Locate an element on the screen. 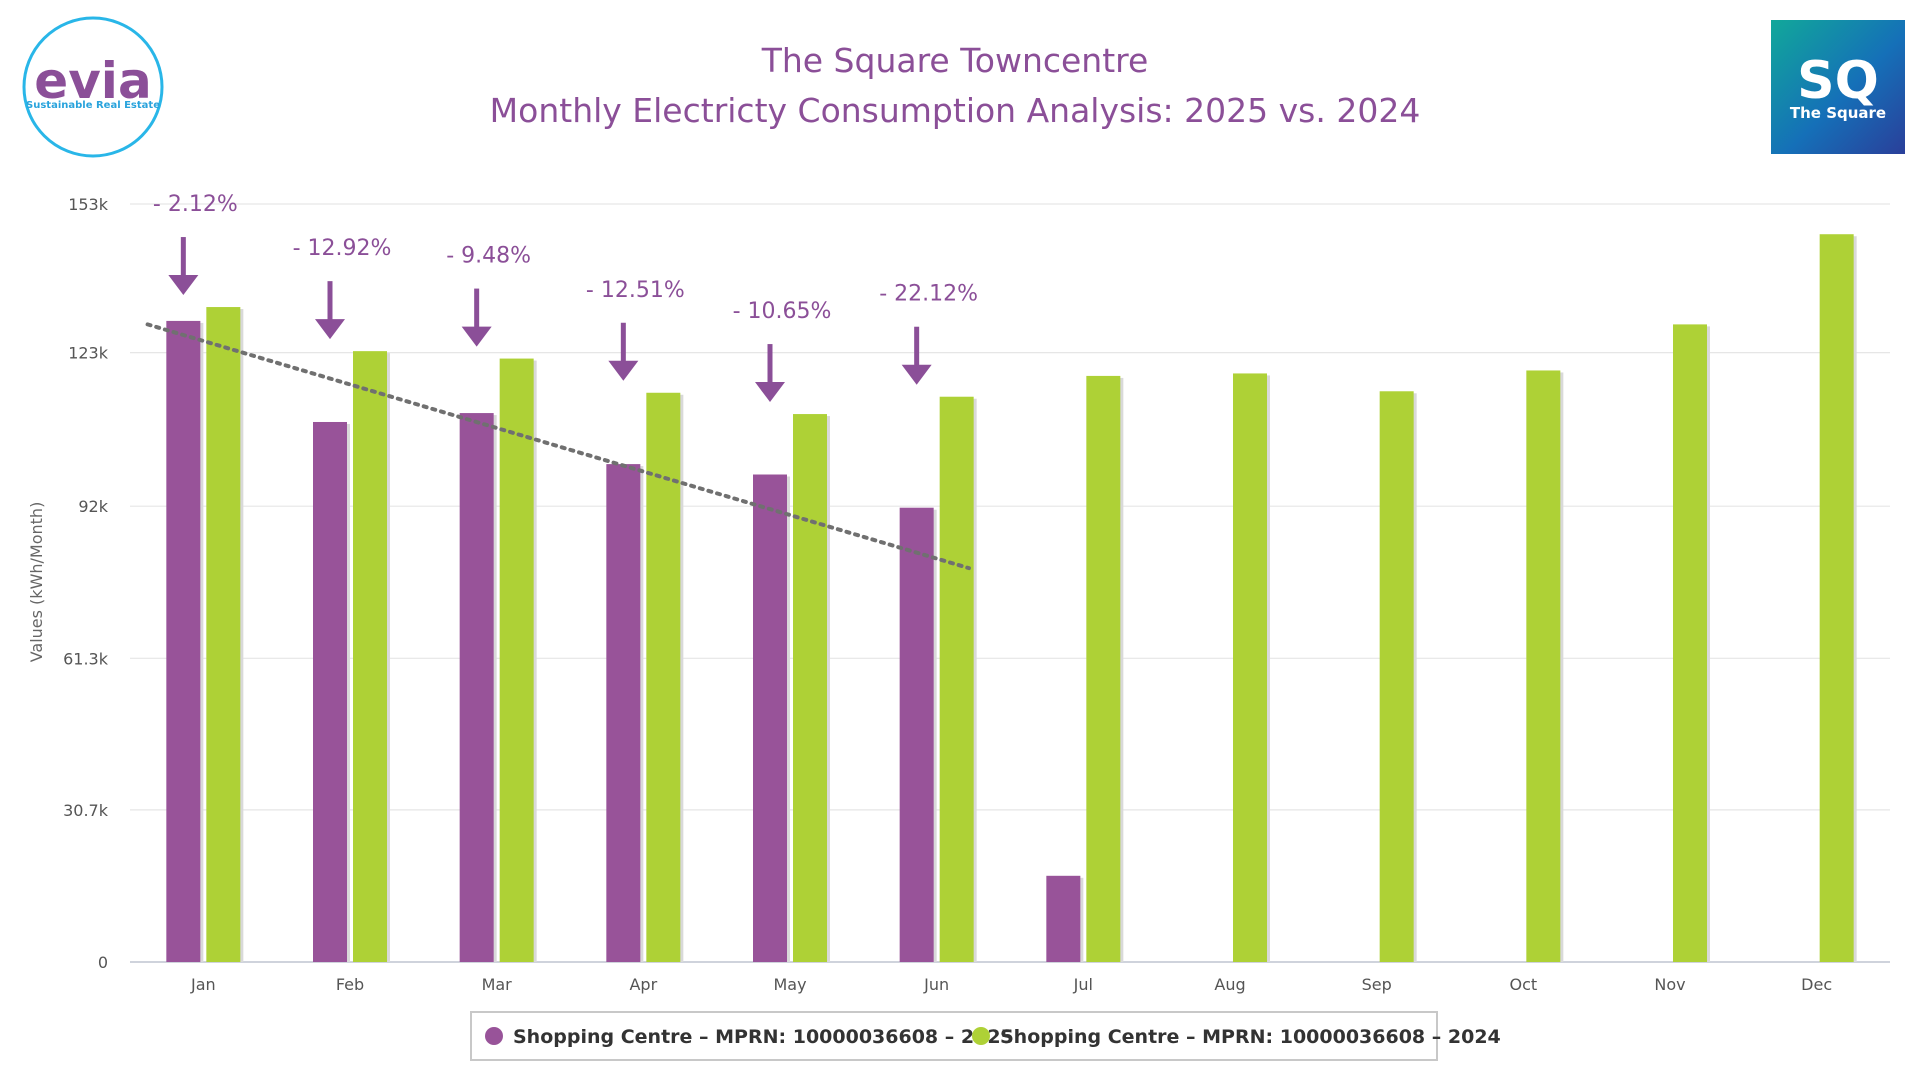 The width and height of the screenshot is (1920, 1080). bar-2025-apr is located at coordinates (623, 713).